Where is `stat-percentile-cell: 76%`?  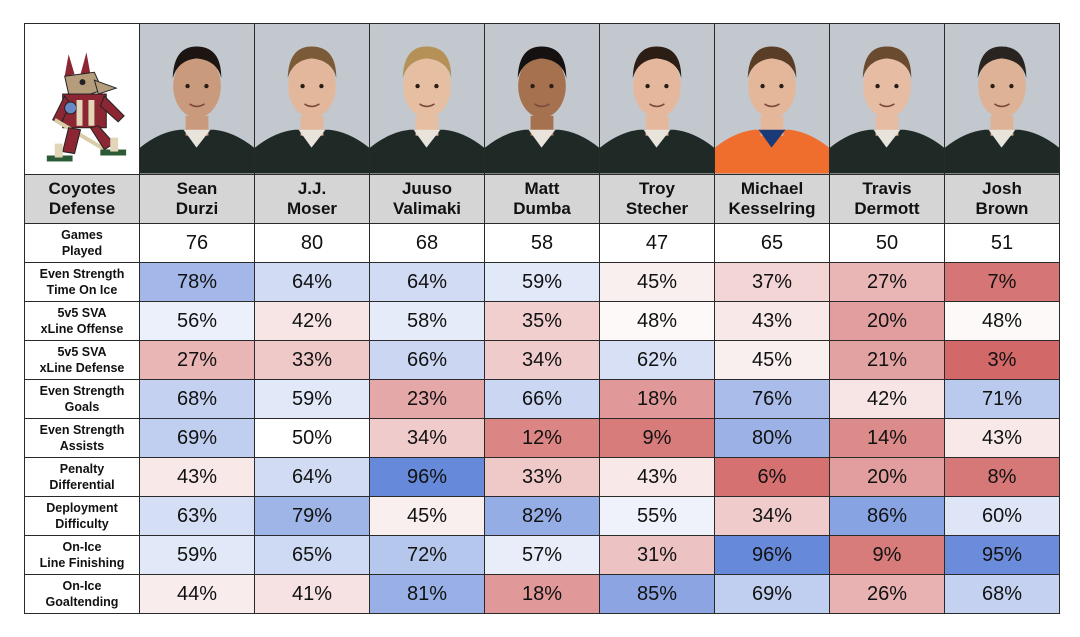
stat-percentile-cell: 76% is located at coordinates (772, 399).